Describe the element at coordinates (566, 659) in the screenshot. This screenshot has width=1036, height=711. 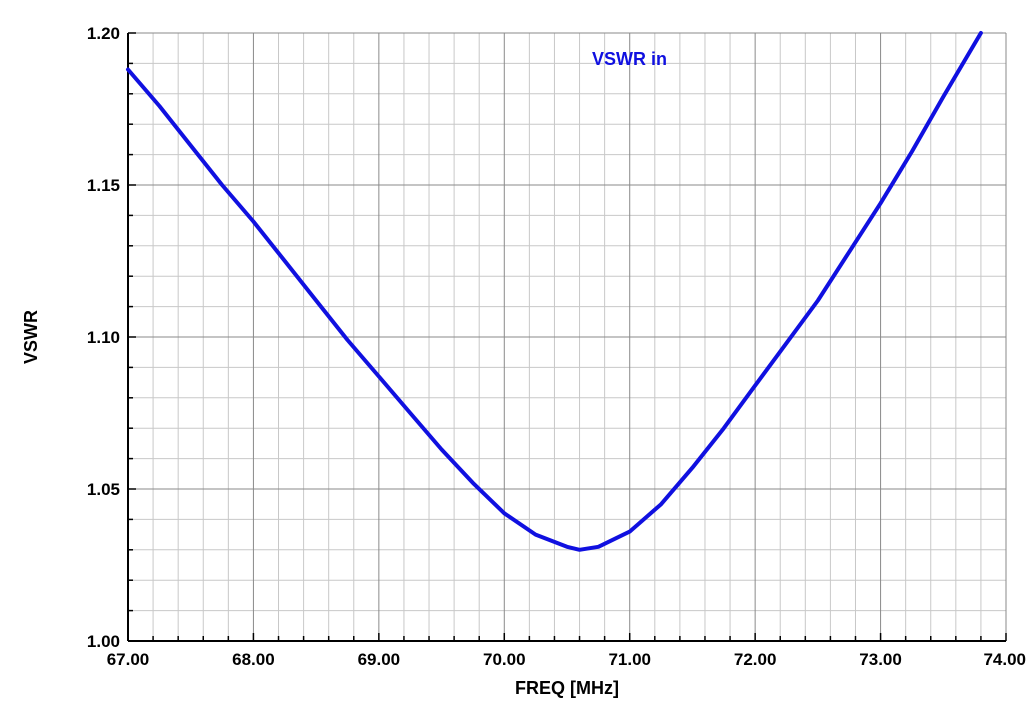
I see `x-tick-labels: 67.00 68.00 69.00 70.00 71.00 72.00 73.00 74.00` at that location.